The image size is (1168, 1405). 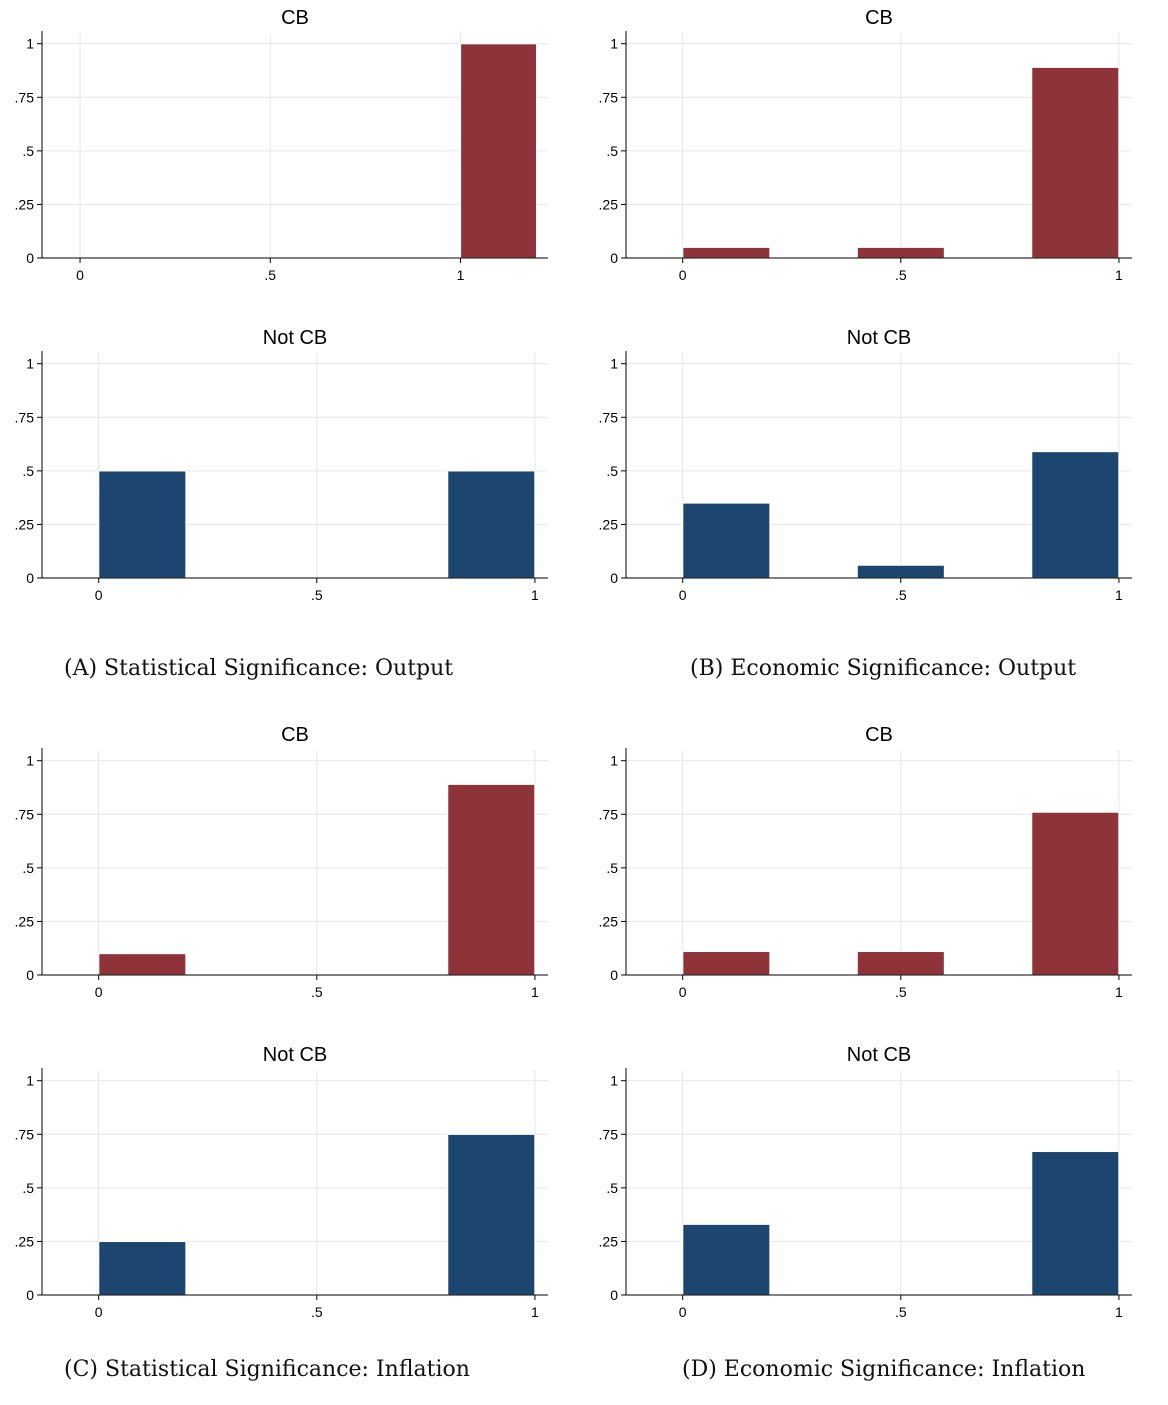 I want to click on x-tick-label-b-cb-1: .5, so click(x=901, y=275).